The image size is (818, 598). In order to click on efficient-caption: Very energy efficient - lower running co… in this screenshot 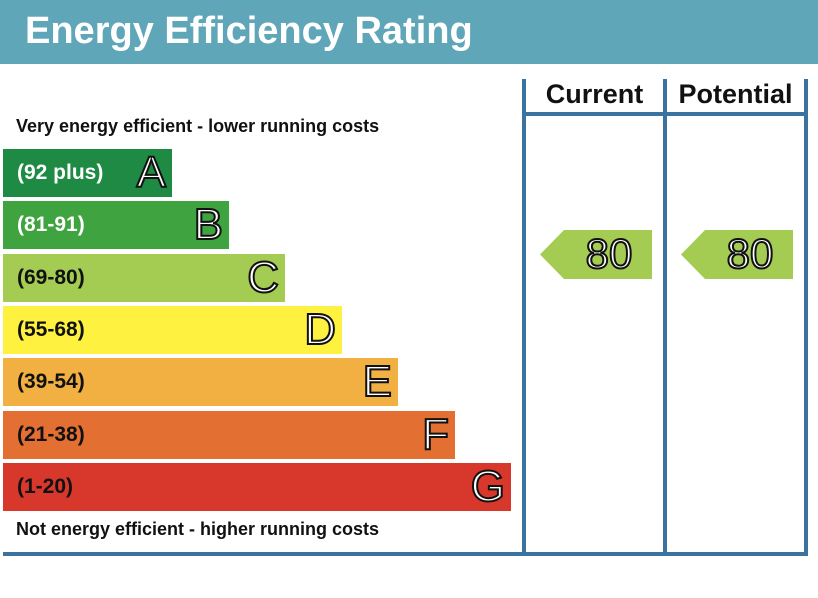, I will do `click(198, 126)`.